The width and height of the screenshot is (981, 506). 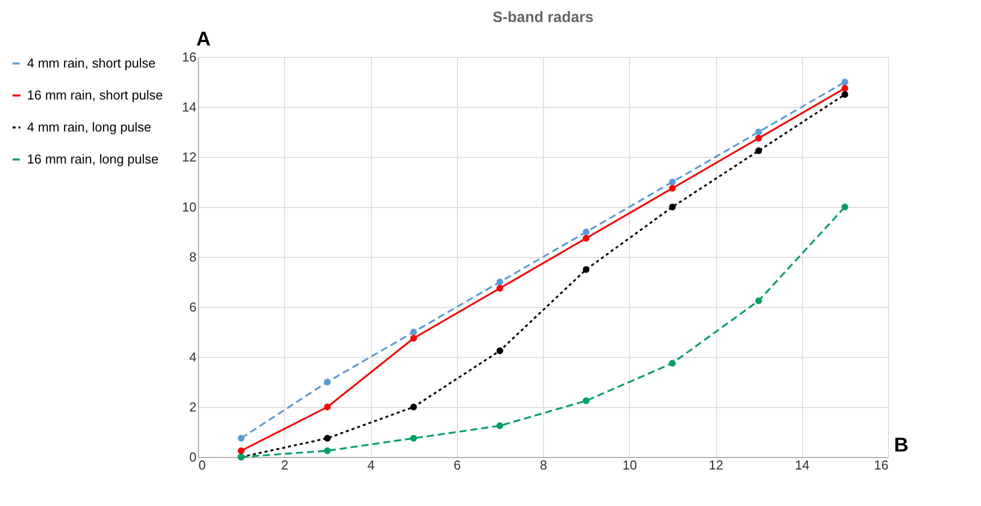 What do you see at coordinates (192, 407) in the screenshot?
I see `y-tick-label: 2` at bounding box center [192, 407].